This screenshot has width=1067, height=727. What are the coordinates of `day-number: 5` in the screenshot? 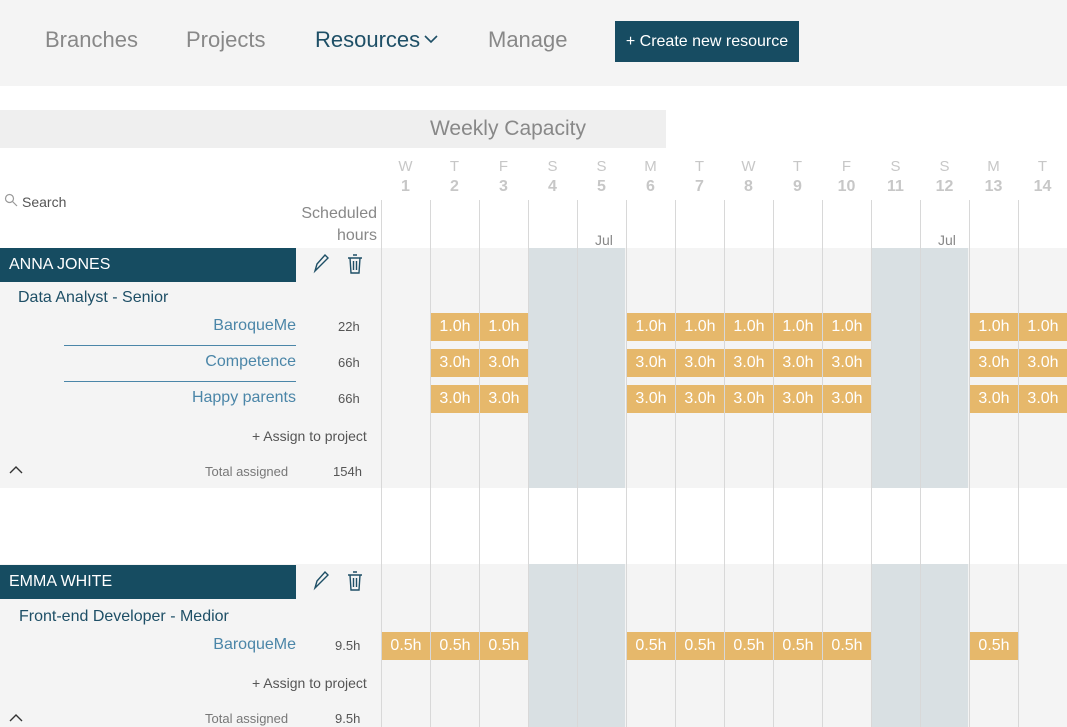 It's located at (601, 186).